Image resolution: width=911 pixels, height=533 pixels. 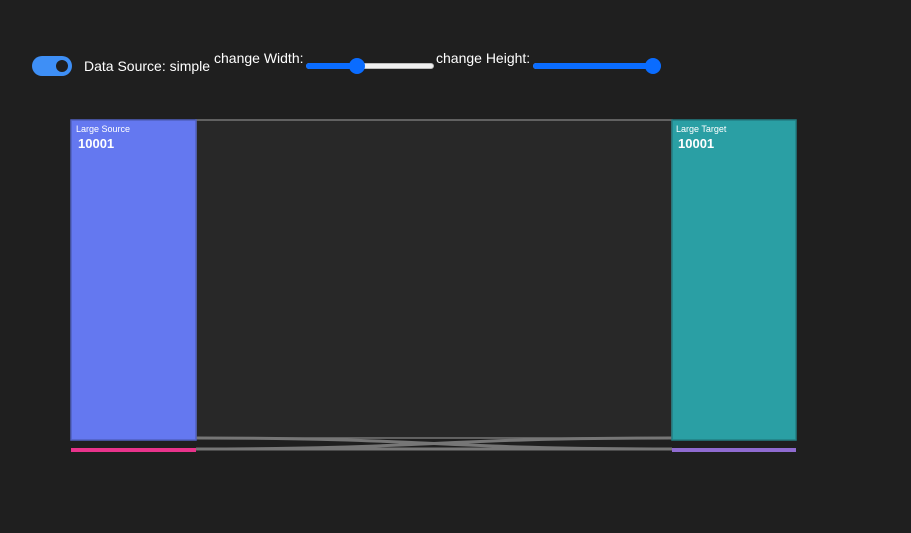 I want to click on node-large-source-name: Large Source, so click(x=103, y=129).